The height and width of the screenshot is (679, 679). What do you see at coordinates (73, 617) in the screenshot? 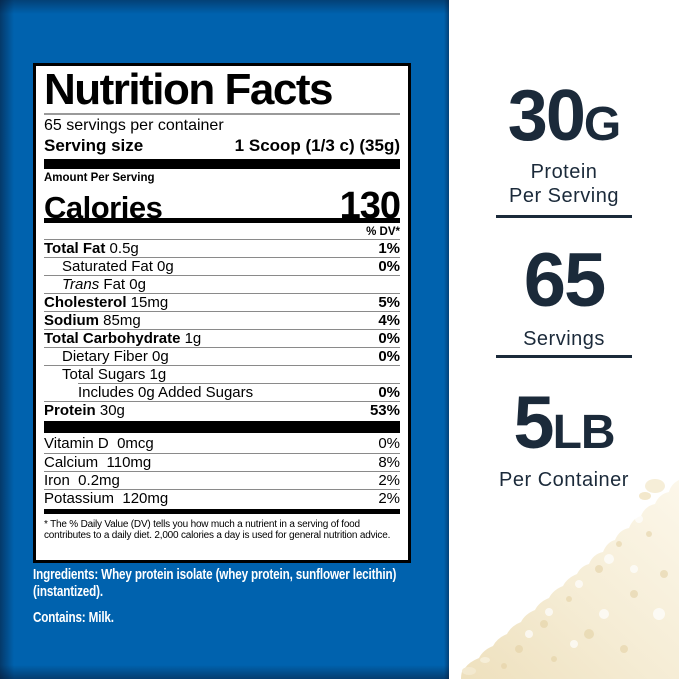
I see `contains-text: Contains: Milk.` at bounding box center [73, 617].